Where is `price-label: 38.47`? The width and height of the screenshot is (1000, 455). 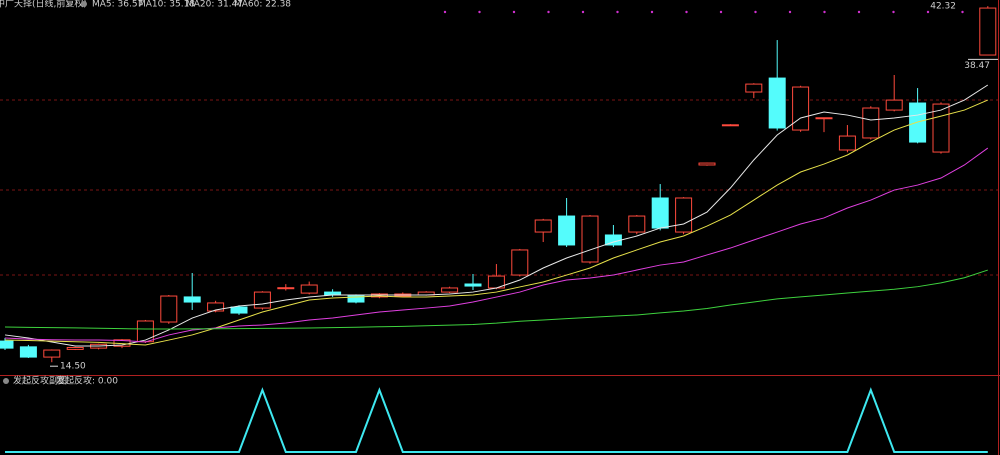
price-label: 38.47 is located at coordinates (977, 66).